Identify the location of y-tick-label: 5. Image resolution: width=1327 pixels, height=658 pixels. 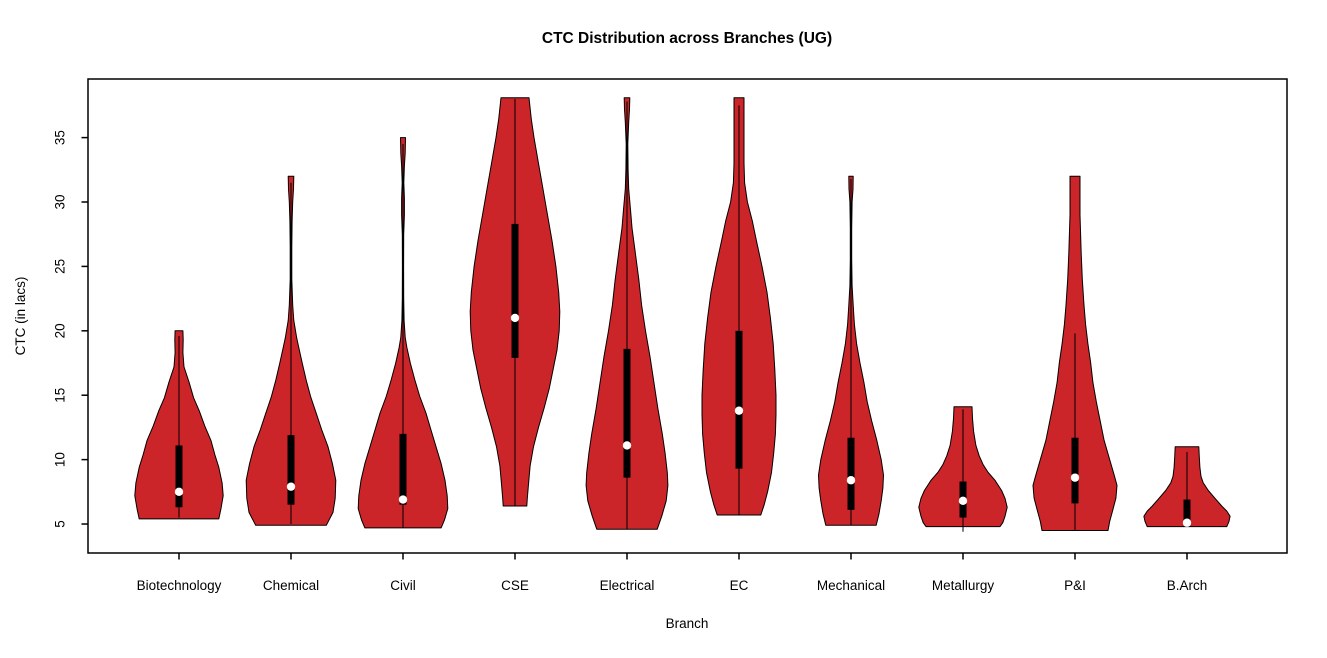
(60, 524).